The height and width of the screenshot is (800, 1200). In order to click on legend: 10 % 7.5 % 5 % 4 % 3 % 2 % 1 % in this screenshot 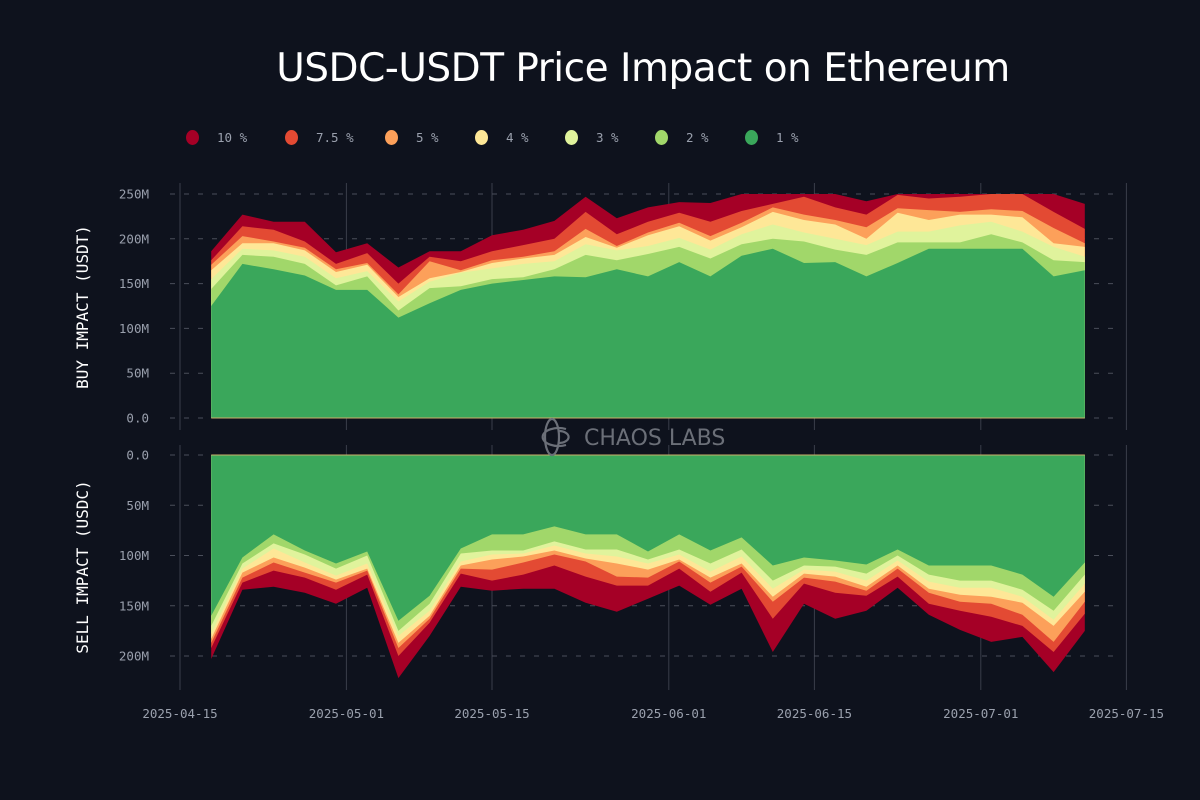, I will do `click(510, 137)`.